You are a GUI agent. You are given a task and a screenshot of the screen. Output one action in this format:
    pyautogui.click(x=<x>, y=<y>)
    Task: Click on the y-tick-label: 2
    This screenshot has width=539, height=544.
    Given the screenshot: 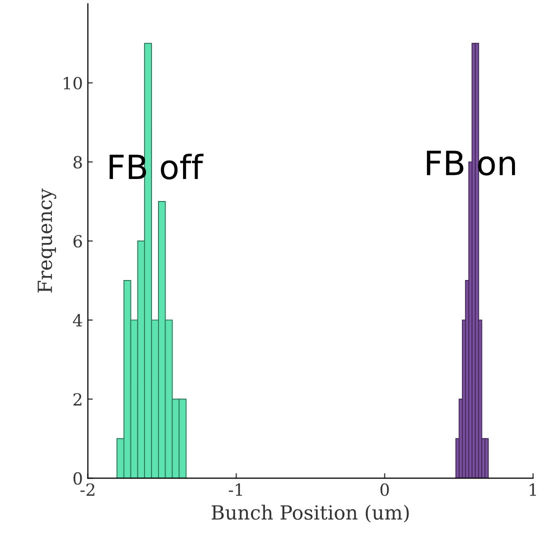 What is the action you would take?
    pyautogui.click(x=78, y=399)
    